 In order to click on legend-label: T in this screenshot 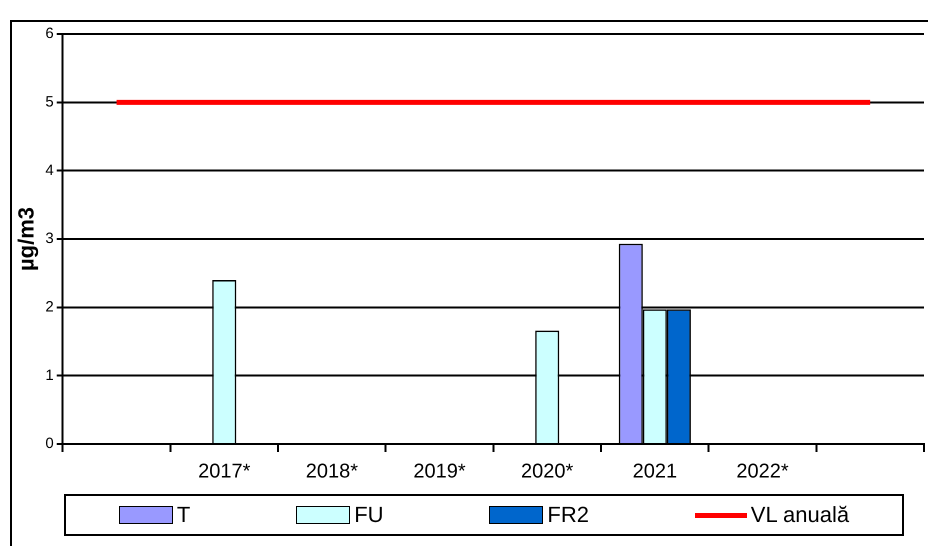, I will do `click(183, 515)`.